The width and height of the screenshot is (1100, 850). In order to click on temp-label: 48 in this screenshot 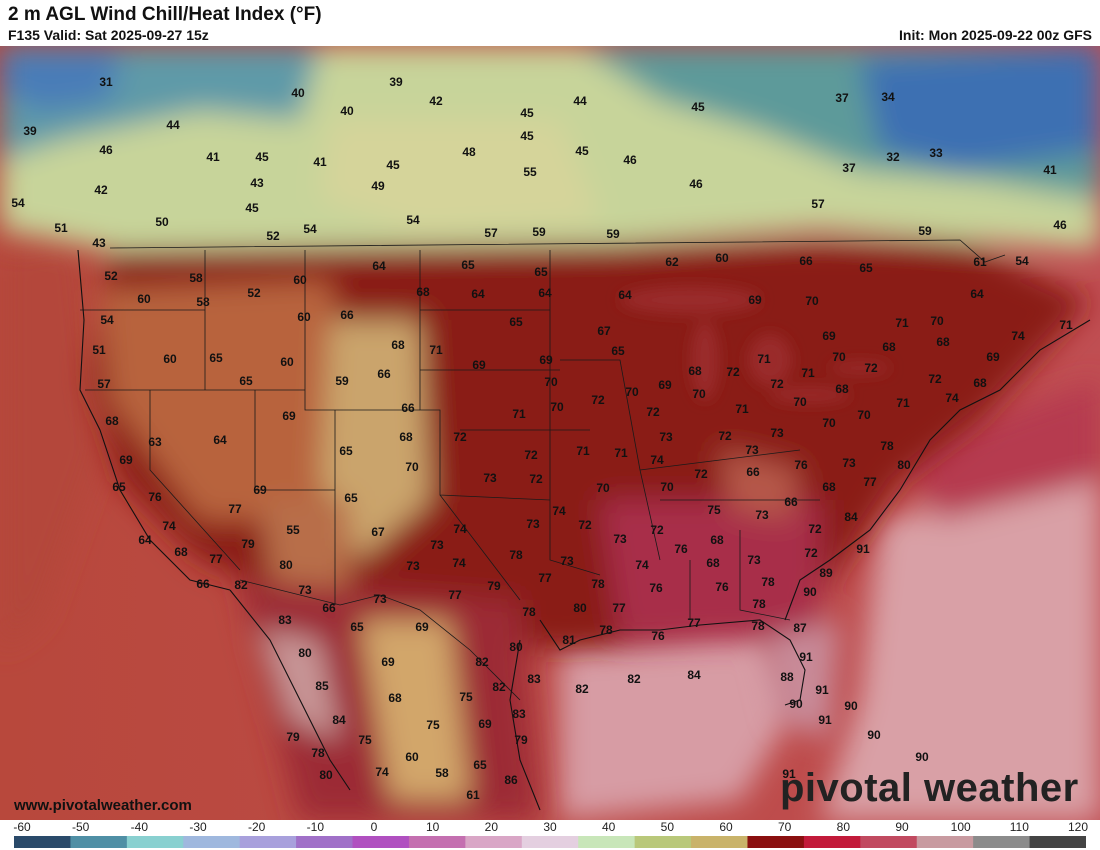, I will do `click(469, 152)`.